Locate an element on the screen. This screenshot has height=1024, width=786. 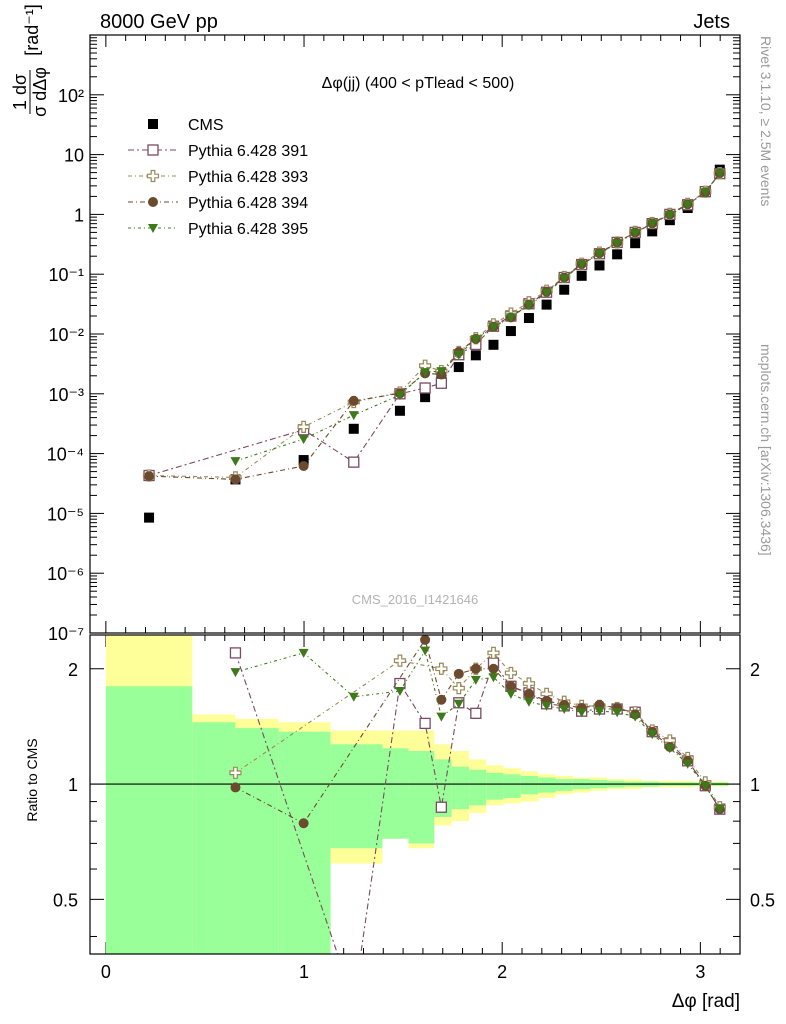
y-axis-title-main: 1 dσ σ dΔφ [rad⁻¹] is located at coordinates (30, 60).